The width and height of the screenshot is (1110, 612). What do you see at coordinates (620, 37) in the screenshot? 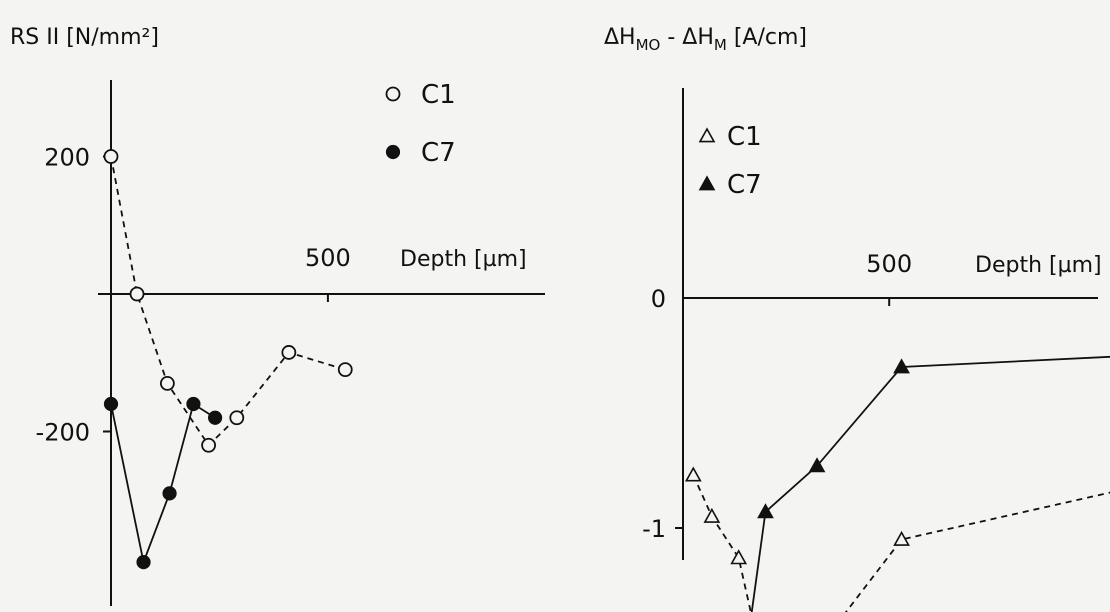
I see `right-y-title-part1: ΔH` at bounding box center [620, 37].